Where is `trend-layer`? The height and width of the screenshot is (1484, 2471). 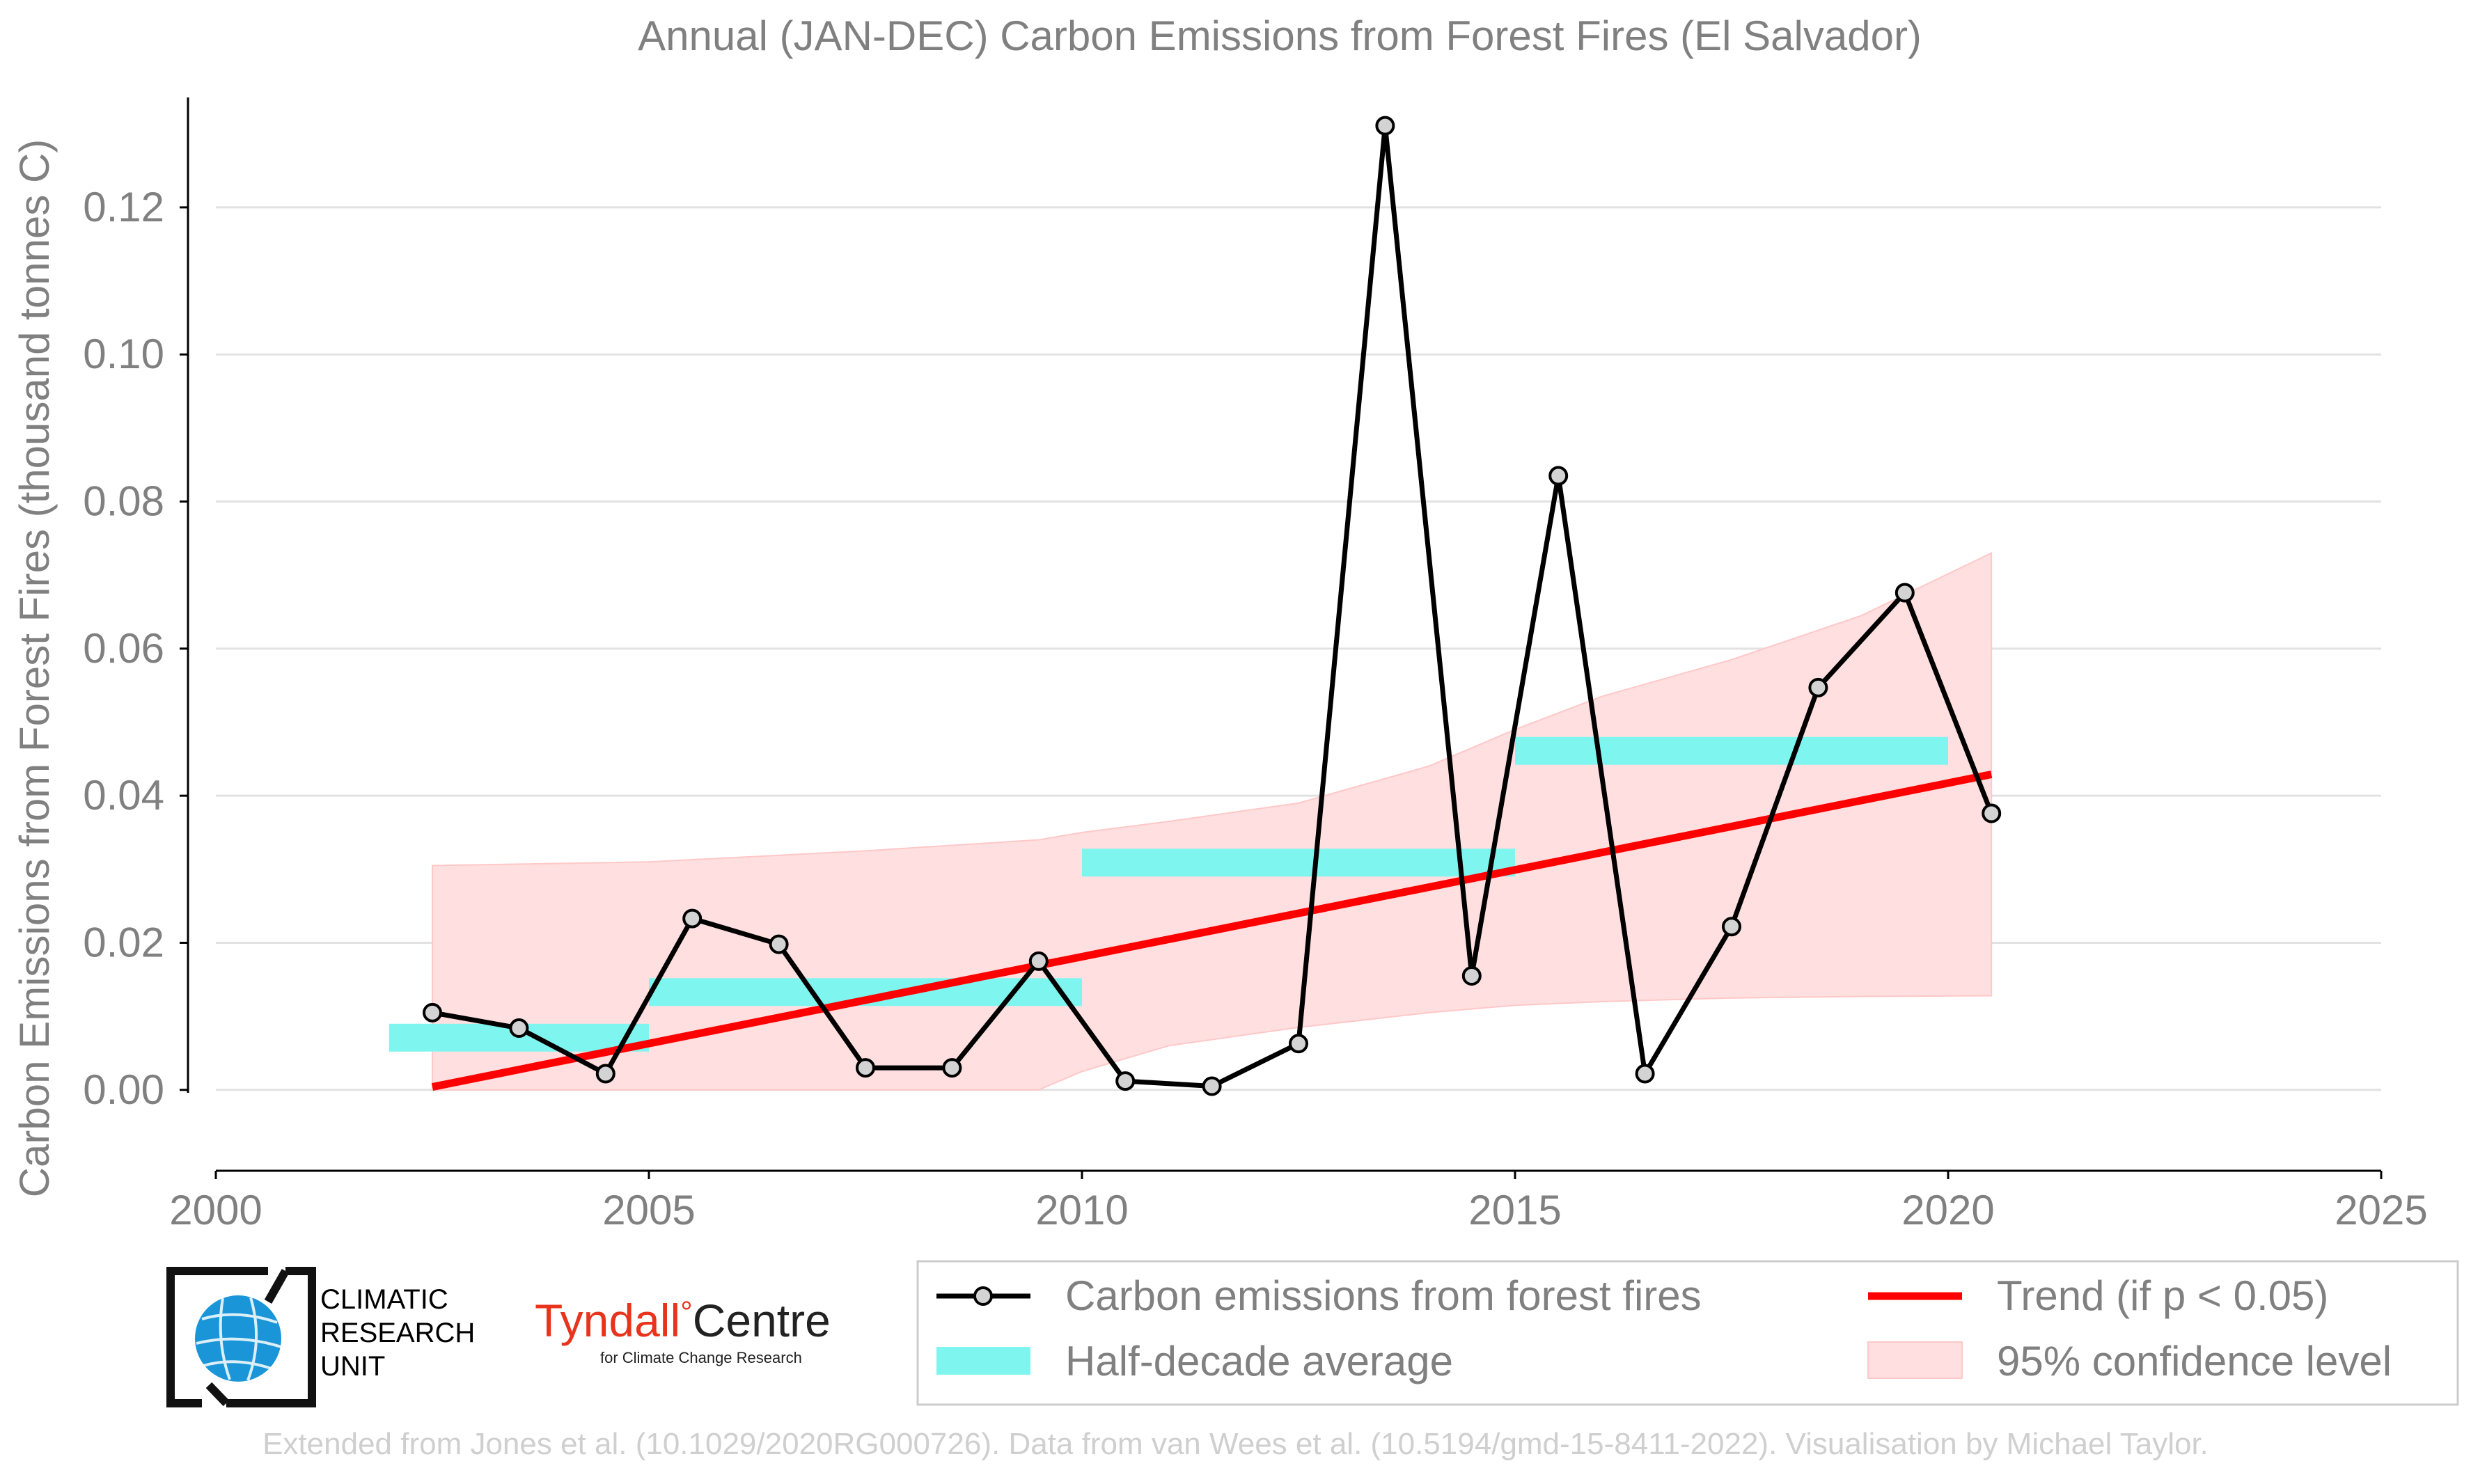
trend-layer is located at coordinates (1212, 931).